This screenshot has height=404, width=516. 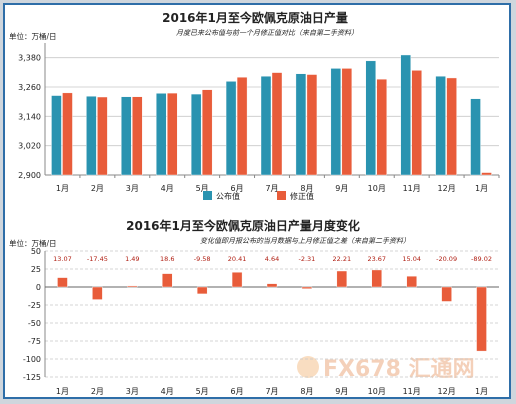 What do you see at coordinates (305, 241) in the screenshot?
I see `chart2-subtitle: 变化值即月报公布的当月数据与上月修正值之差（来自第二手资料）` at bounding box center [305, 241].